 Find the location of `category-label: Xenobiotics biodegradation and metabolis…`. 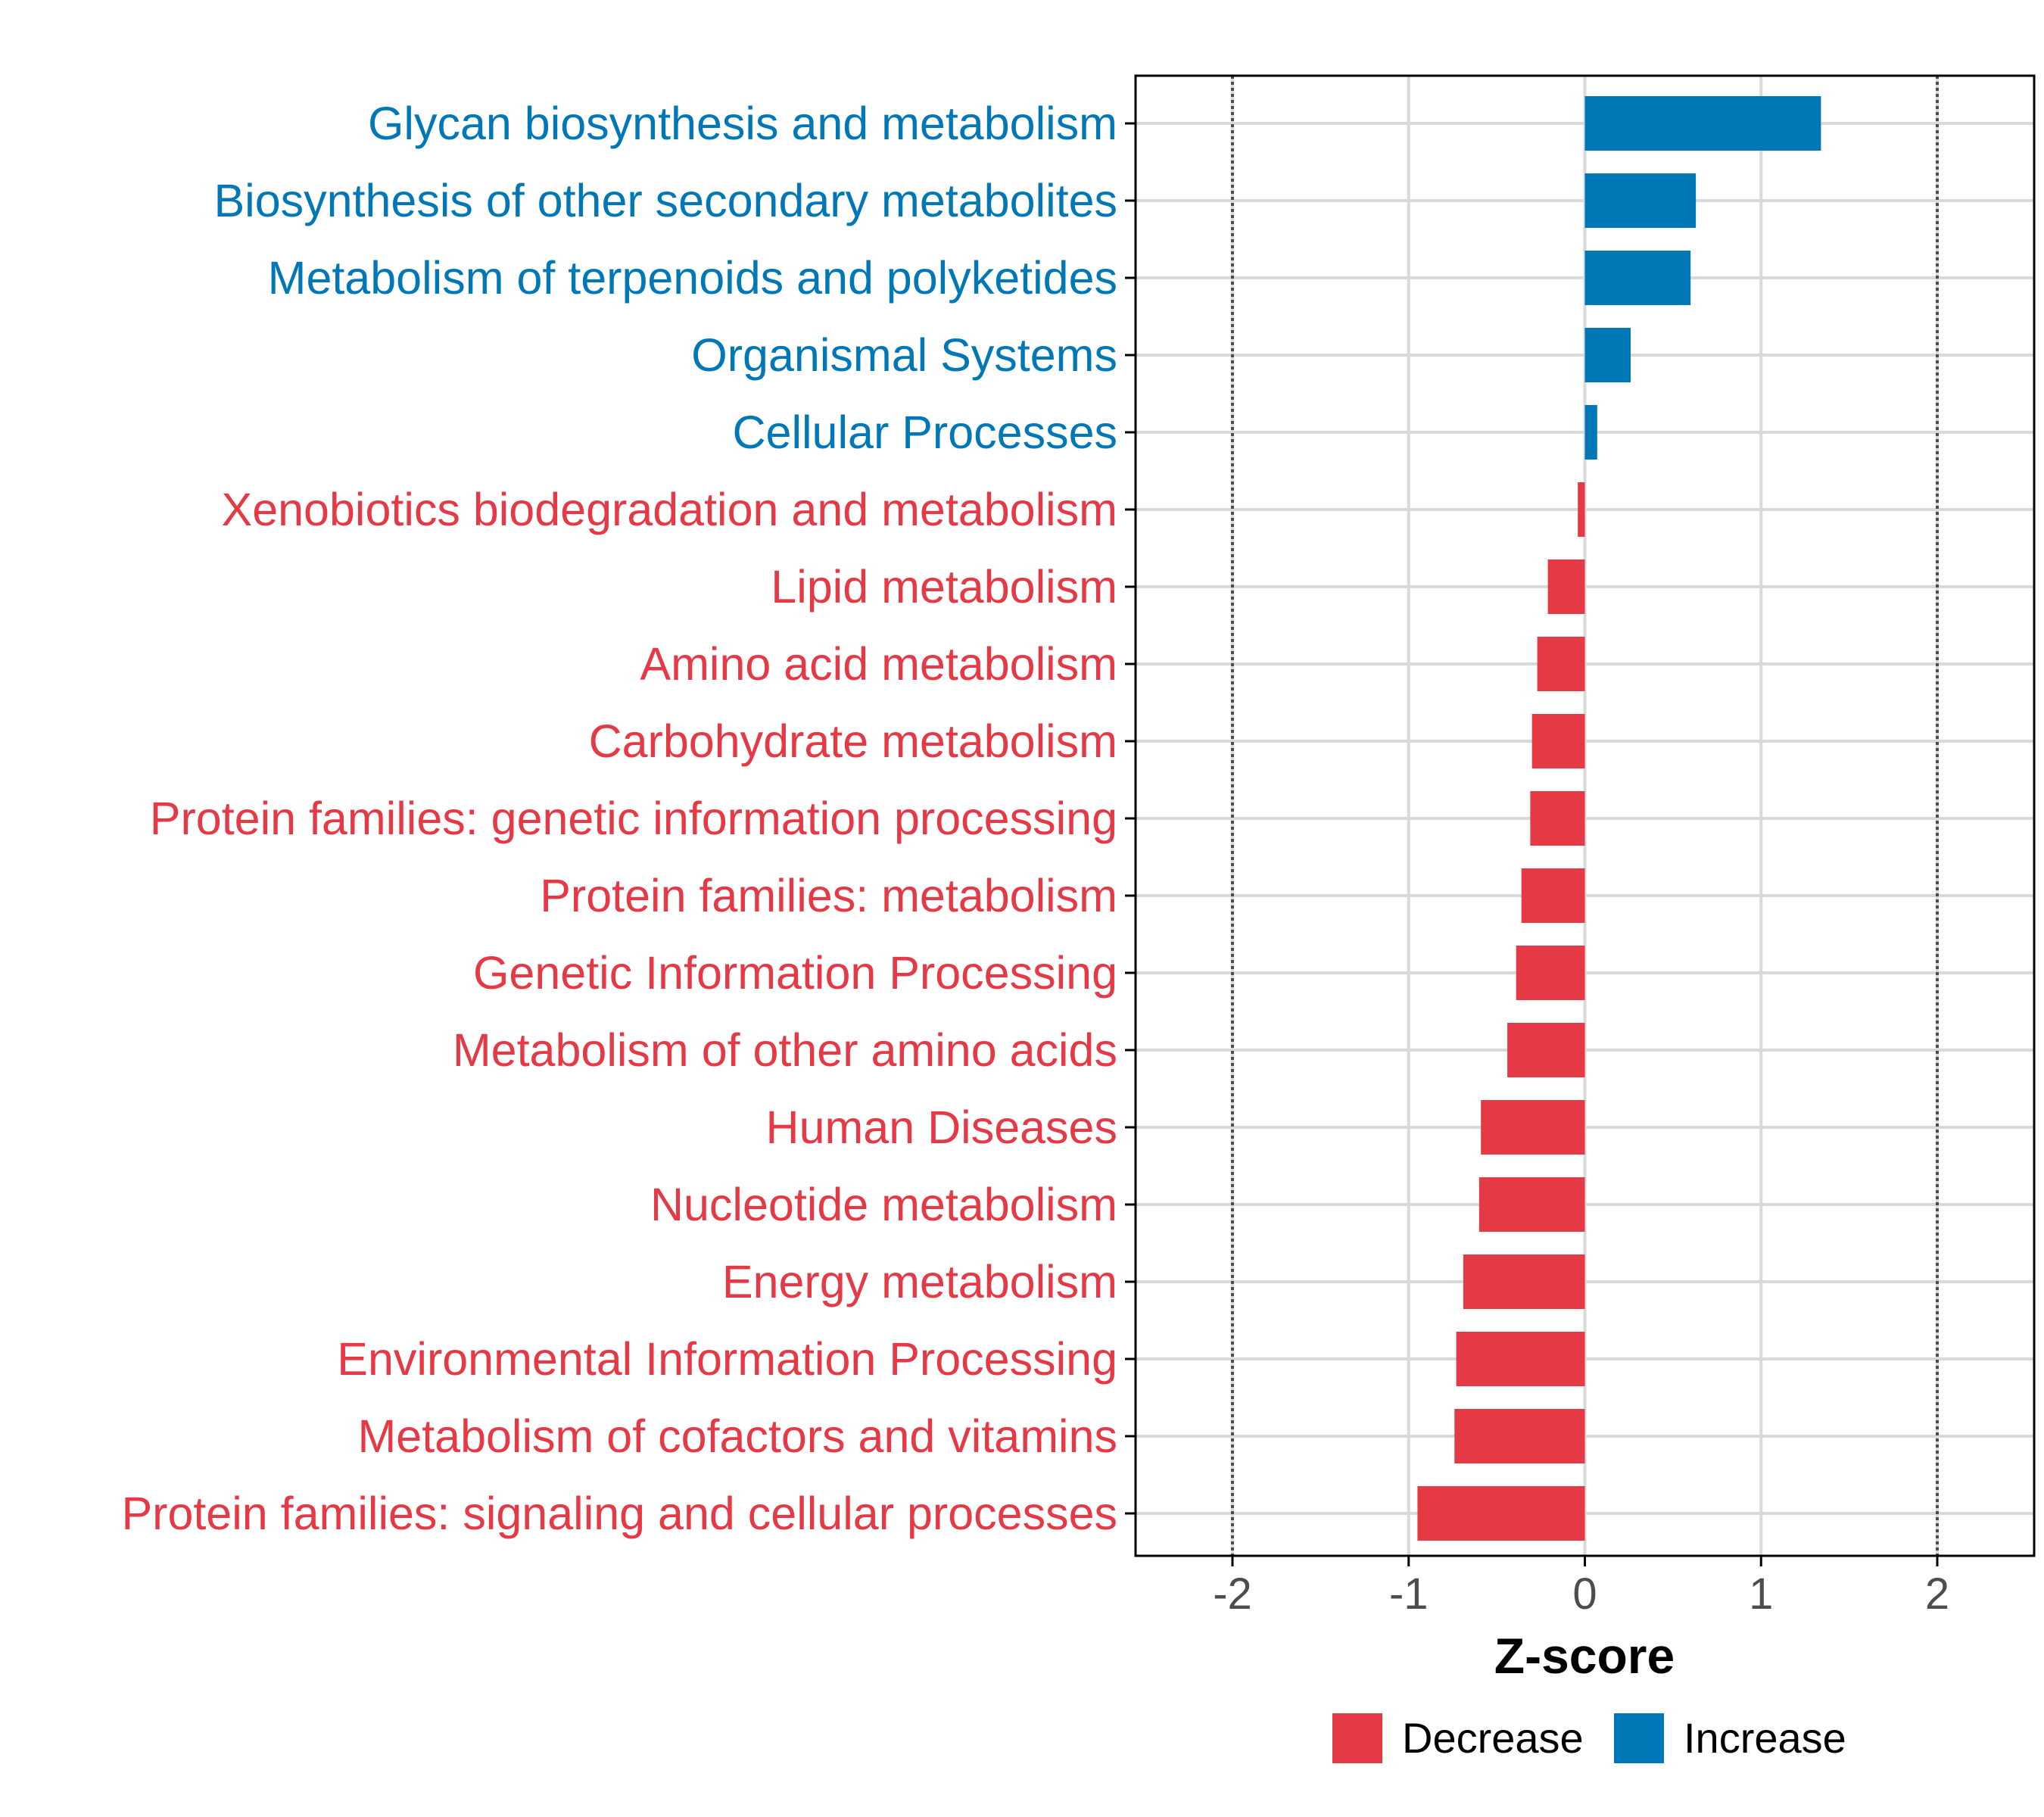

category-label: Xenobiotics biodegradation and metabolis… is located at coordinates (669, 510).